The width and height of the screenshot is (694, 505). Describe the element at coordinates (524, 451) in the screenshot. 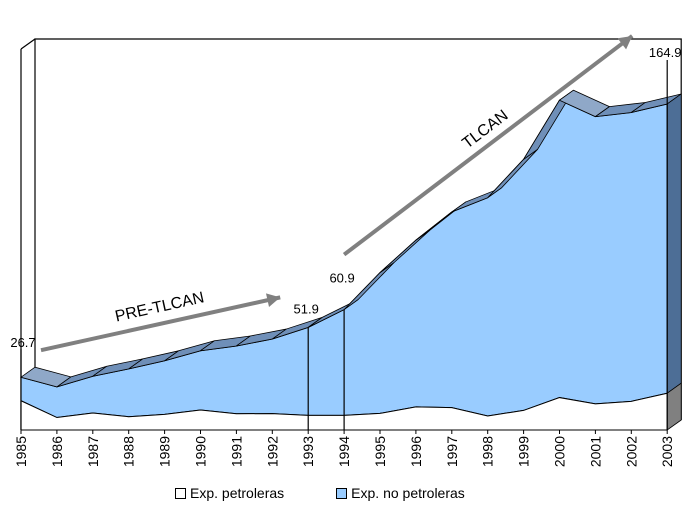

I see `x-tick-label: 1999` at that location.